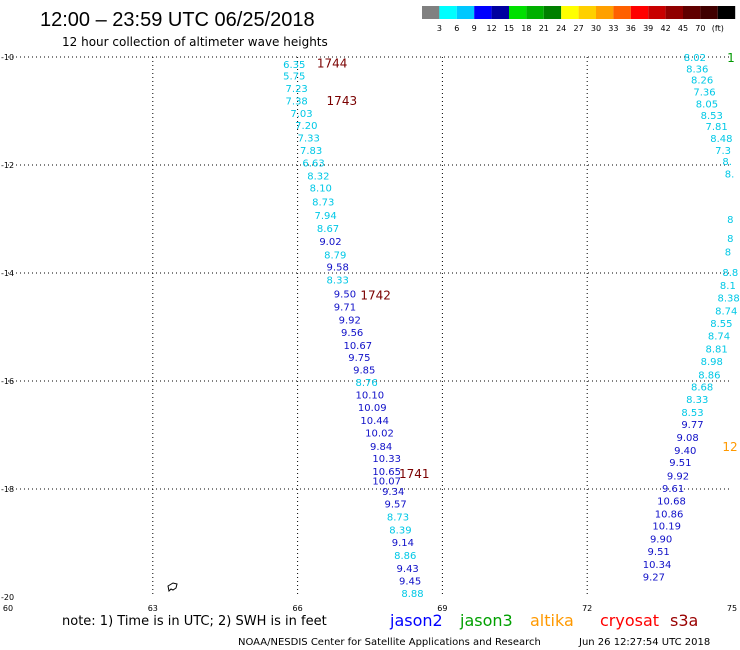 Image resolution: width=740 pixels, height=650 pixels. What do you see at coordinates (321, 189) in the screenshot?
I see `wave-height-value: 8.10` at bounding box center [321, 189].